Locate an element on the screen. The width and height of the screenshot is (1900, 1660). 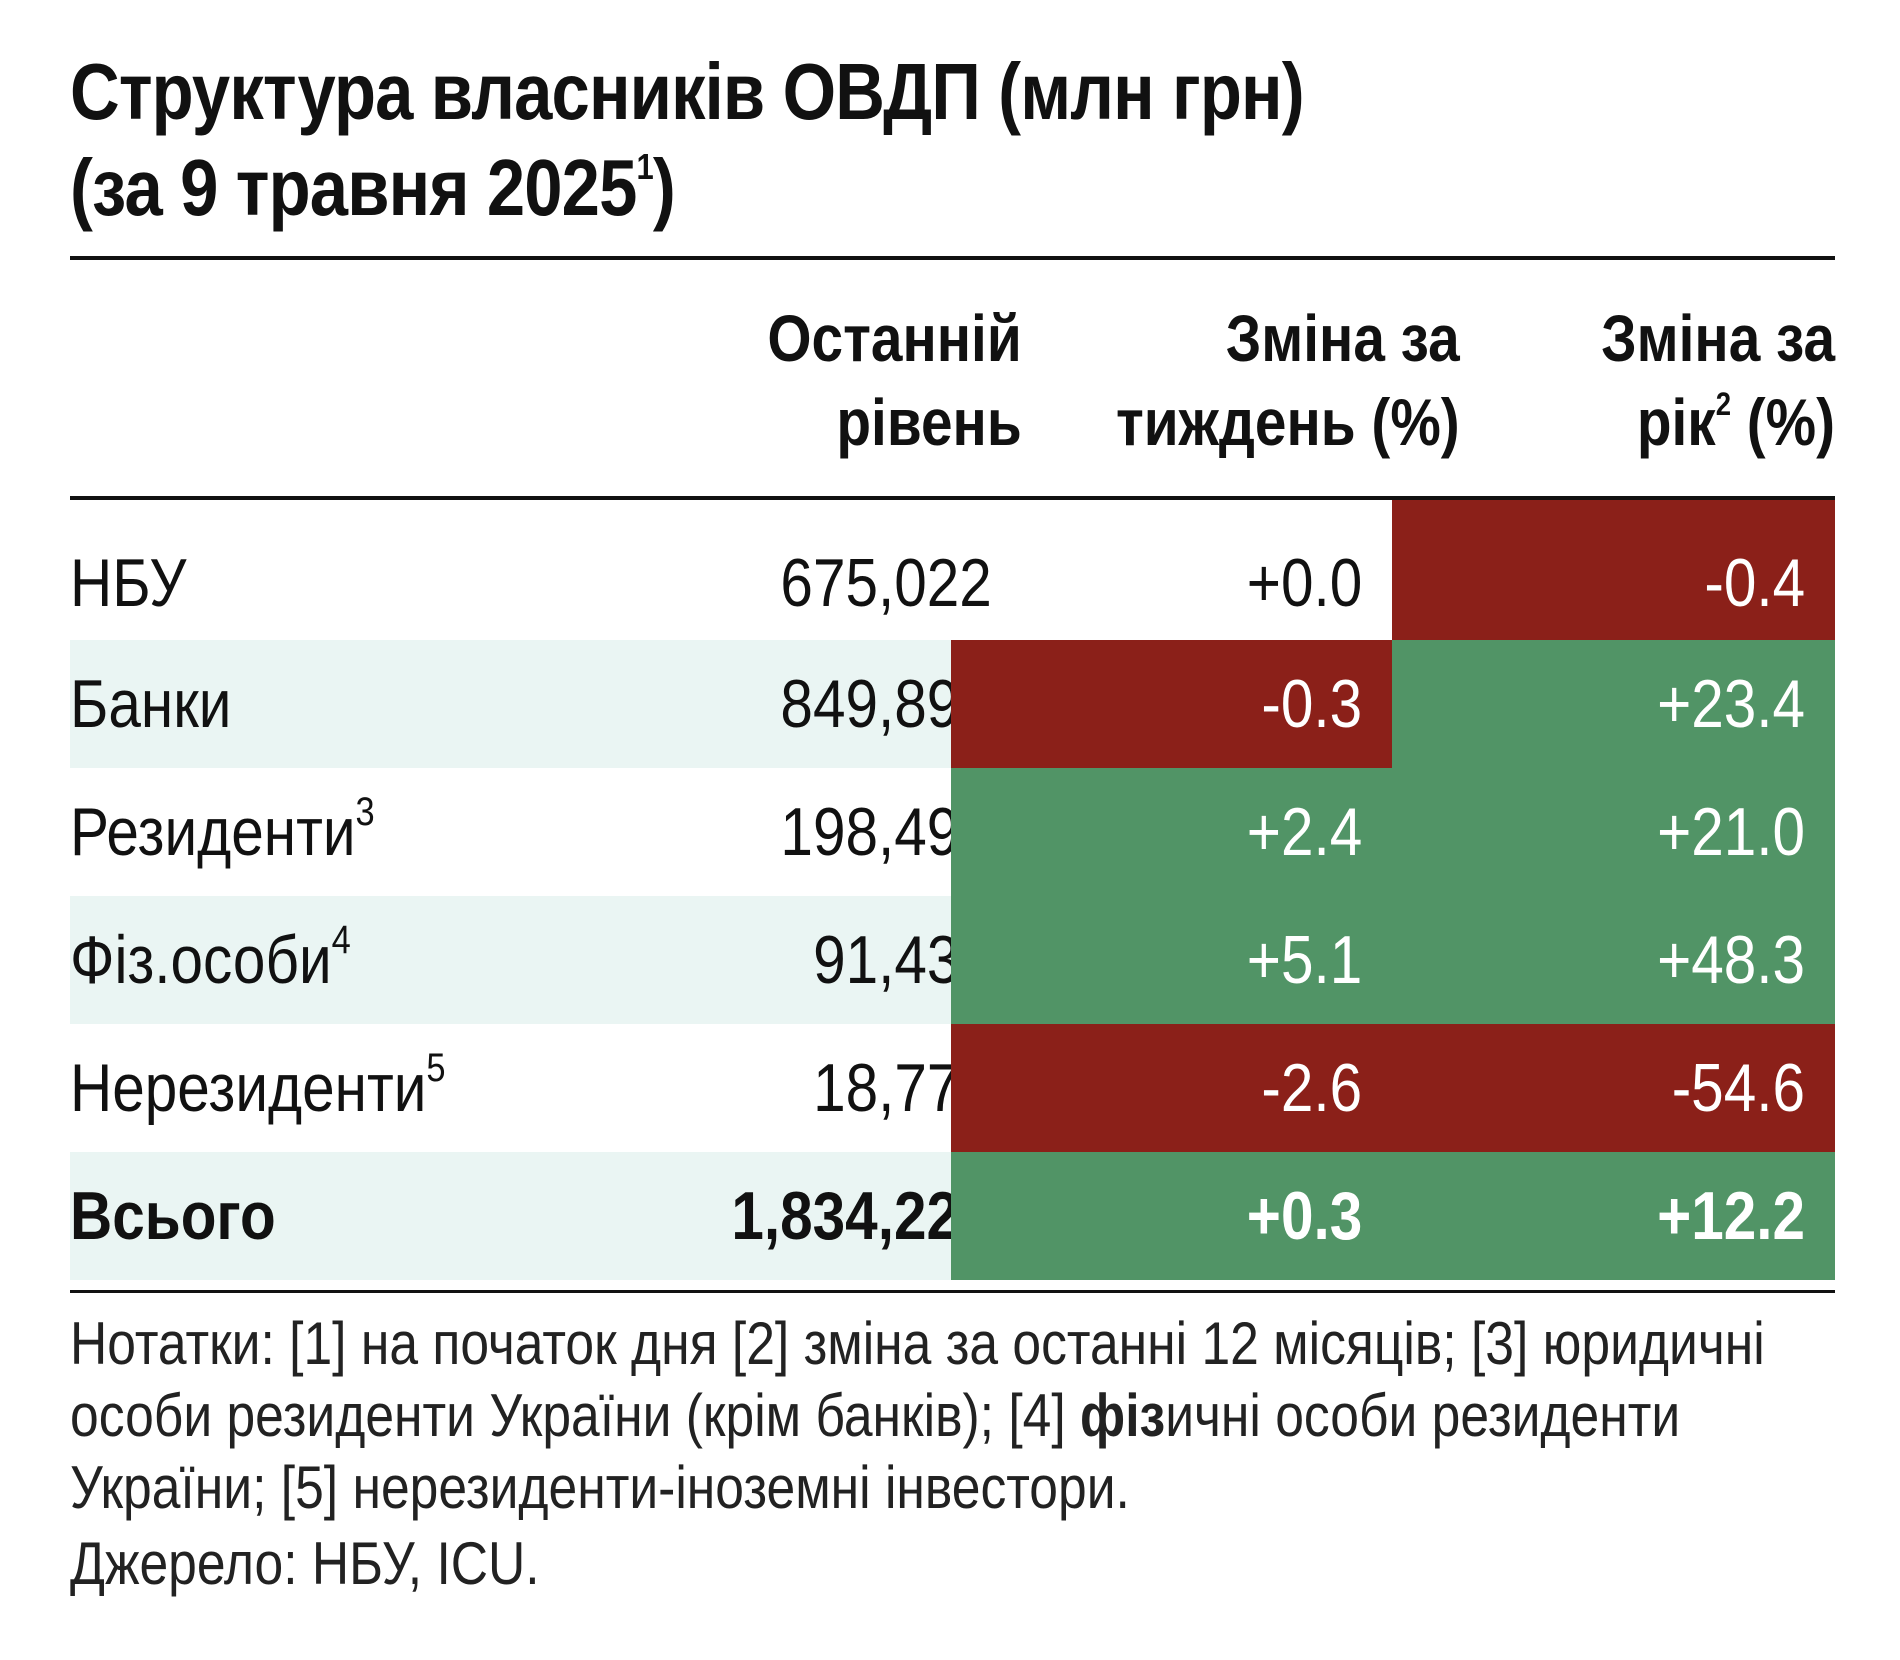
row-label: Фіз.особи4 is located at coordinates (370, 960).